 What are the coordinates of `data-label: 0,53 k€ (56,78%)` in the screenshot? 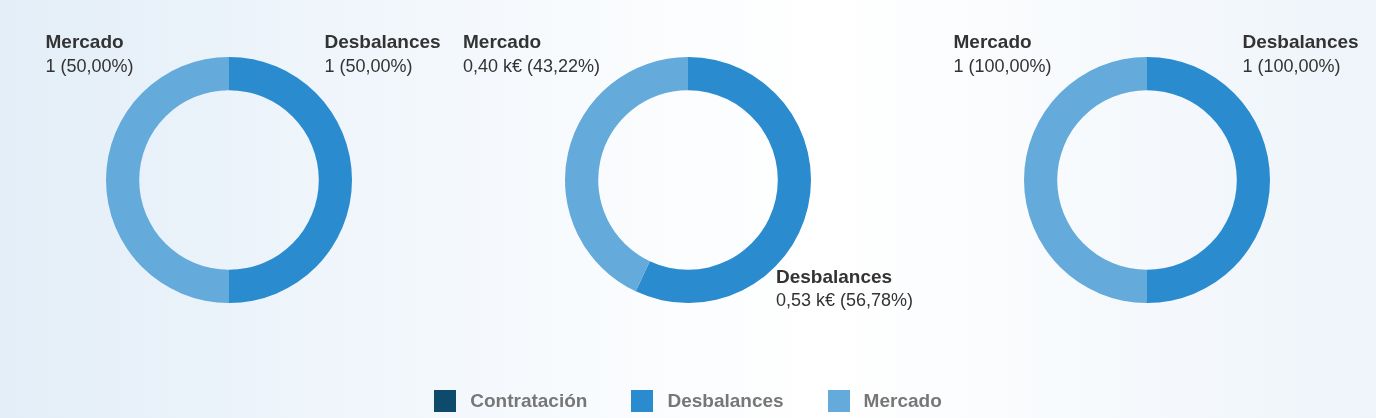 It's located at (844, 300).